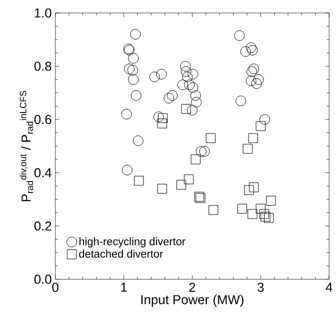  What do you see at coordinates (132, 242) in the screenshot?
I see `legend-label: high-recycling divertor` at bounding box center [132, 242].